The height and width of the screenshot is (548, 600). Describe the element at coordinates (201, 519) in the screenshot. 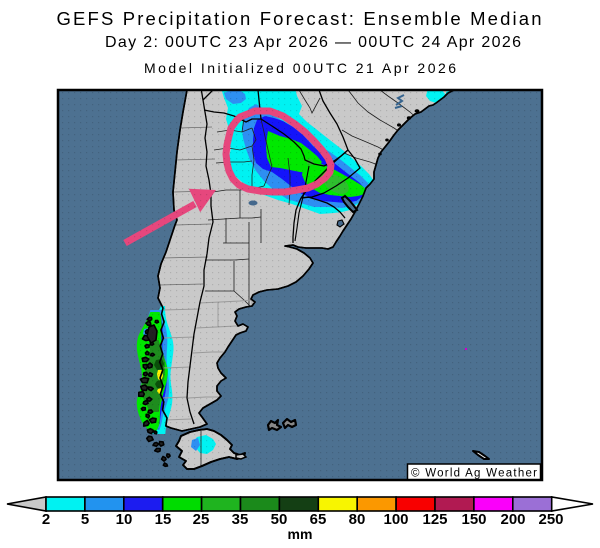

I see `svg-text: 25` at that location.